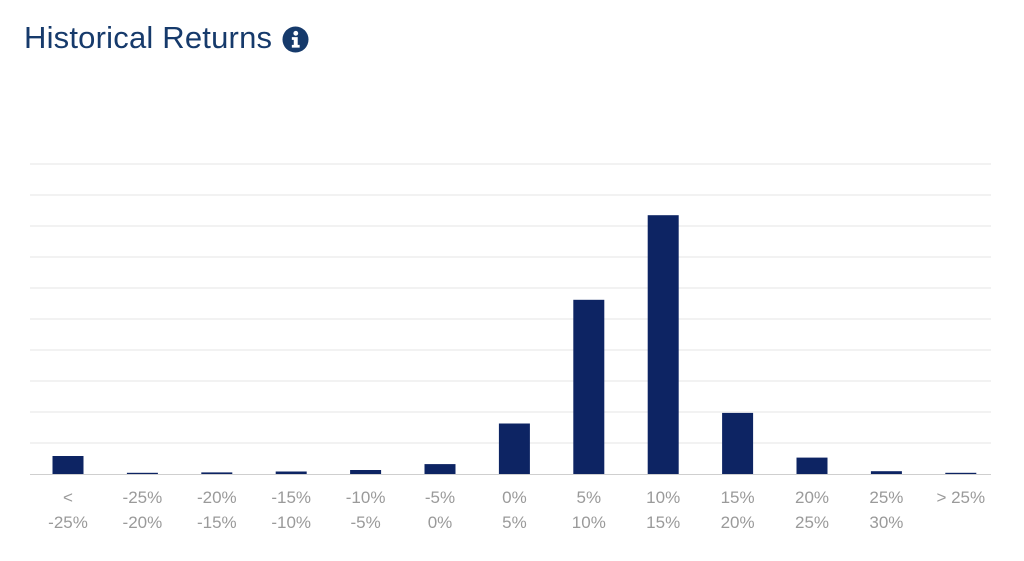 The image size is (1024, 561). I want to click on info-icon, so click(295, 39).